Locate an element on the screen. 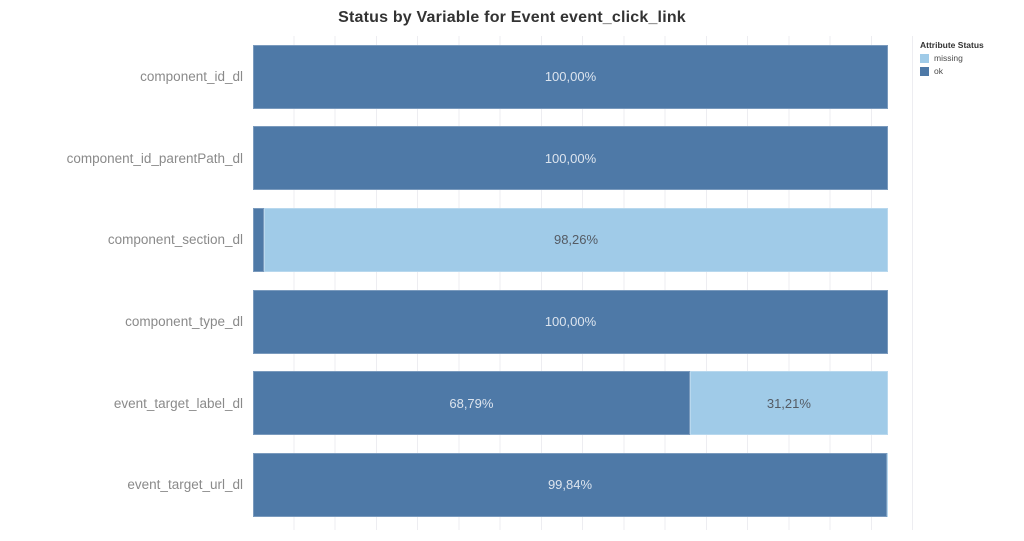 This screenshot has width=1024, height=541. bar-value-label: 98,26% is located at coordinates (576, 240).